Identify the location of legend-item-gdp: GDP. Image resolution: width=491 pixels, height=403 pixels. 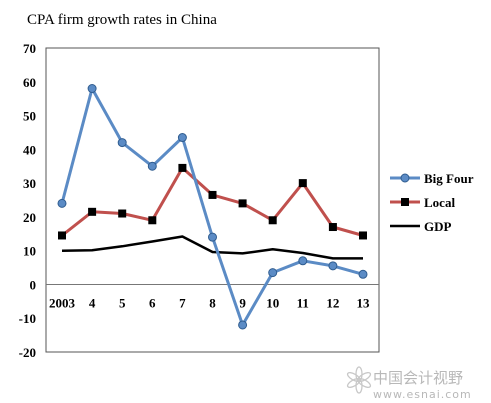
(421, 226).